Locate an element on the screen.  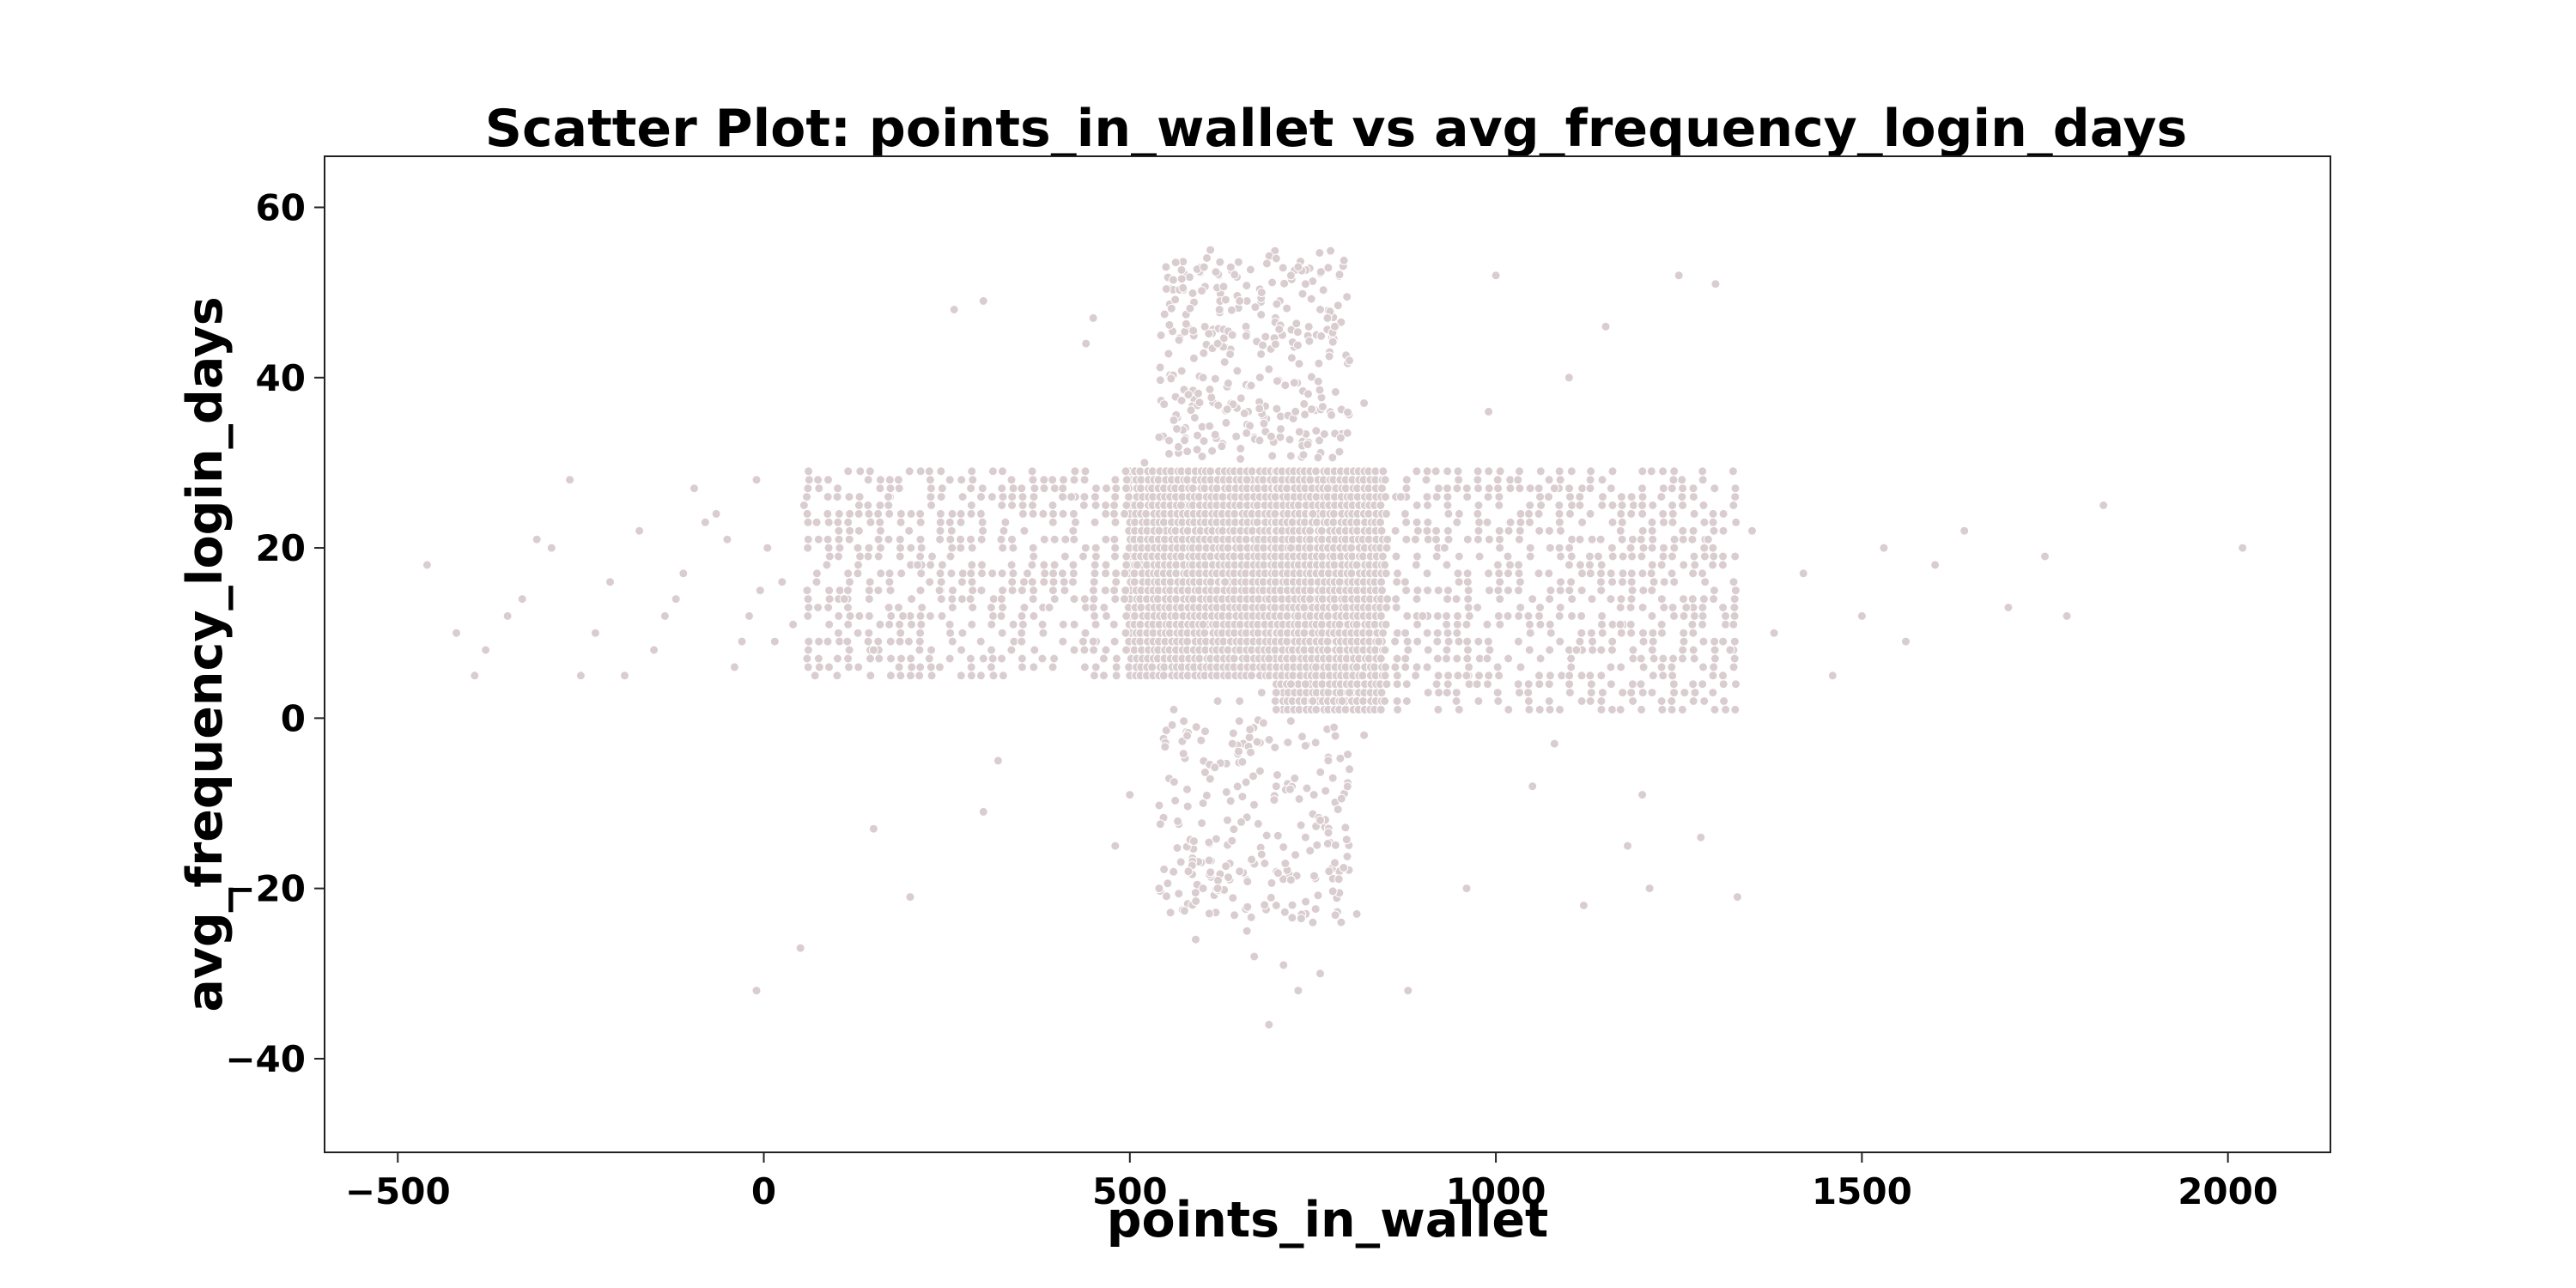
y-tick-label: 20 is located at coordinates (281, 548).